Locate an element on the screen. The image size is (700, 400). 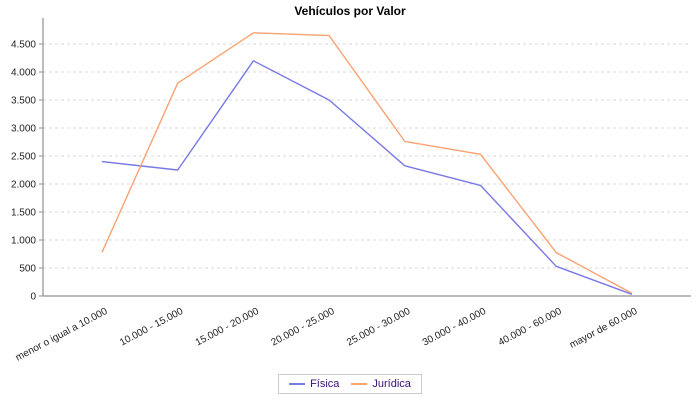
y-axis-label: 4.500 is located at coordinates (23, 45).